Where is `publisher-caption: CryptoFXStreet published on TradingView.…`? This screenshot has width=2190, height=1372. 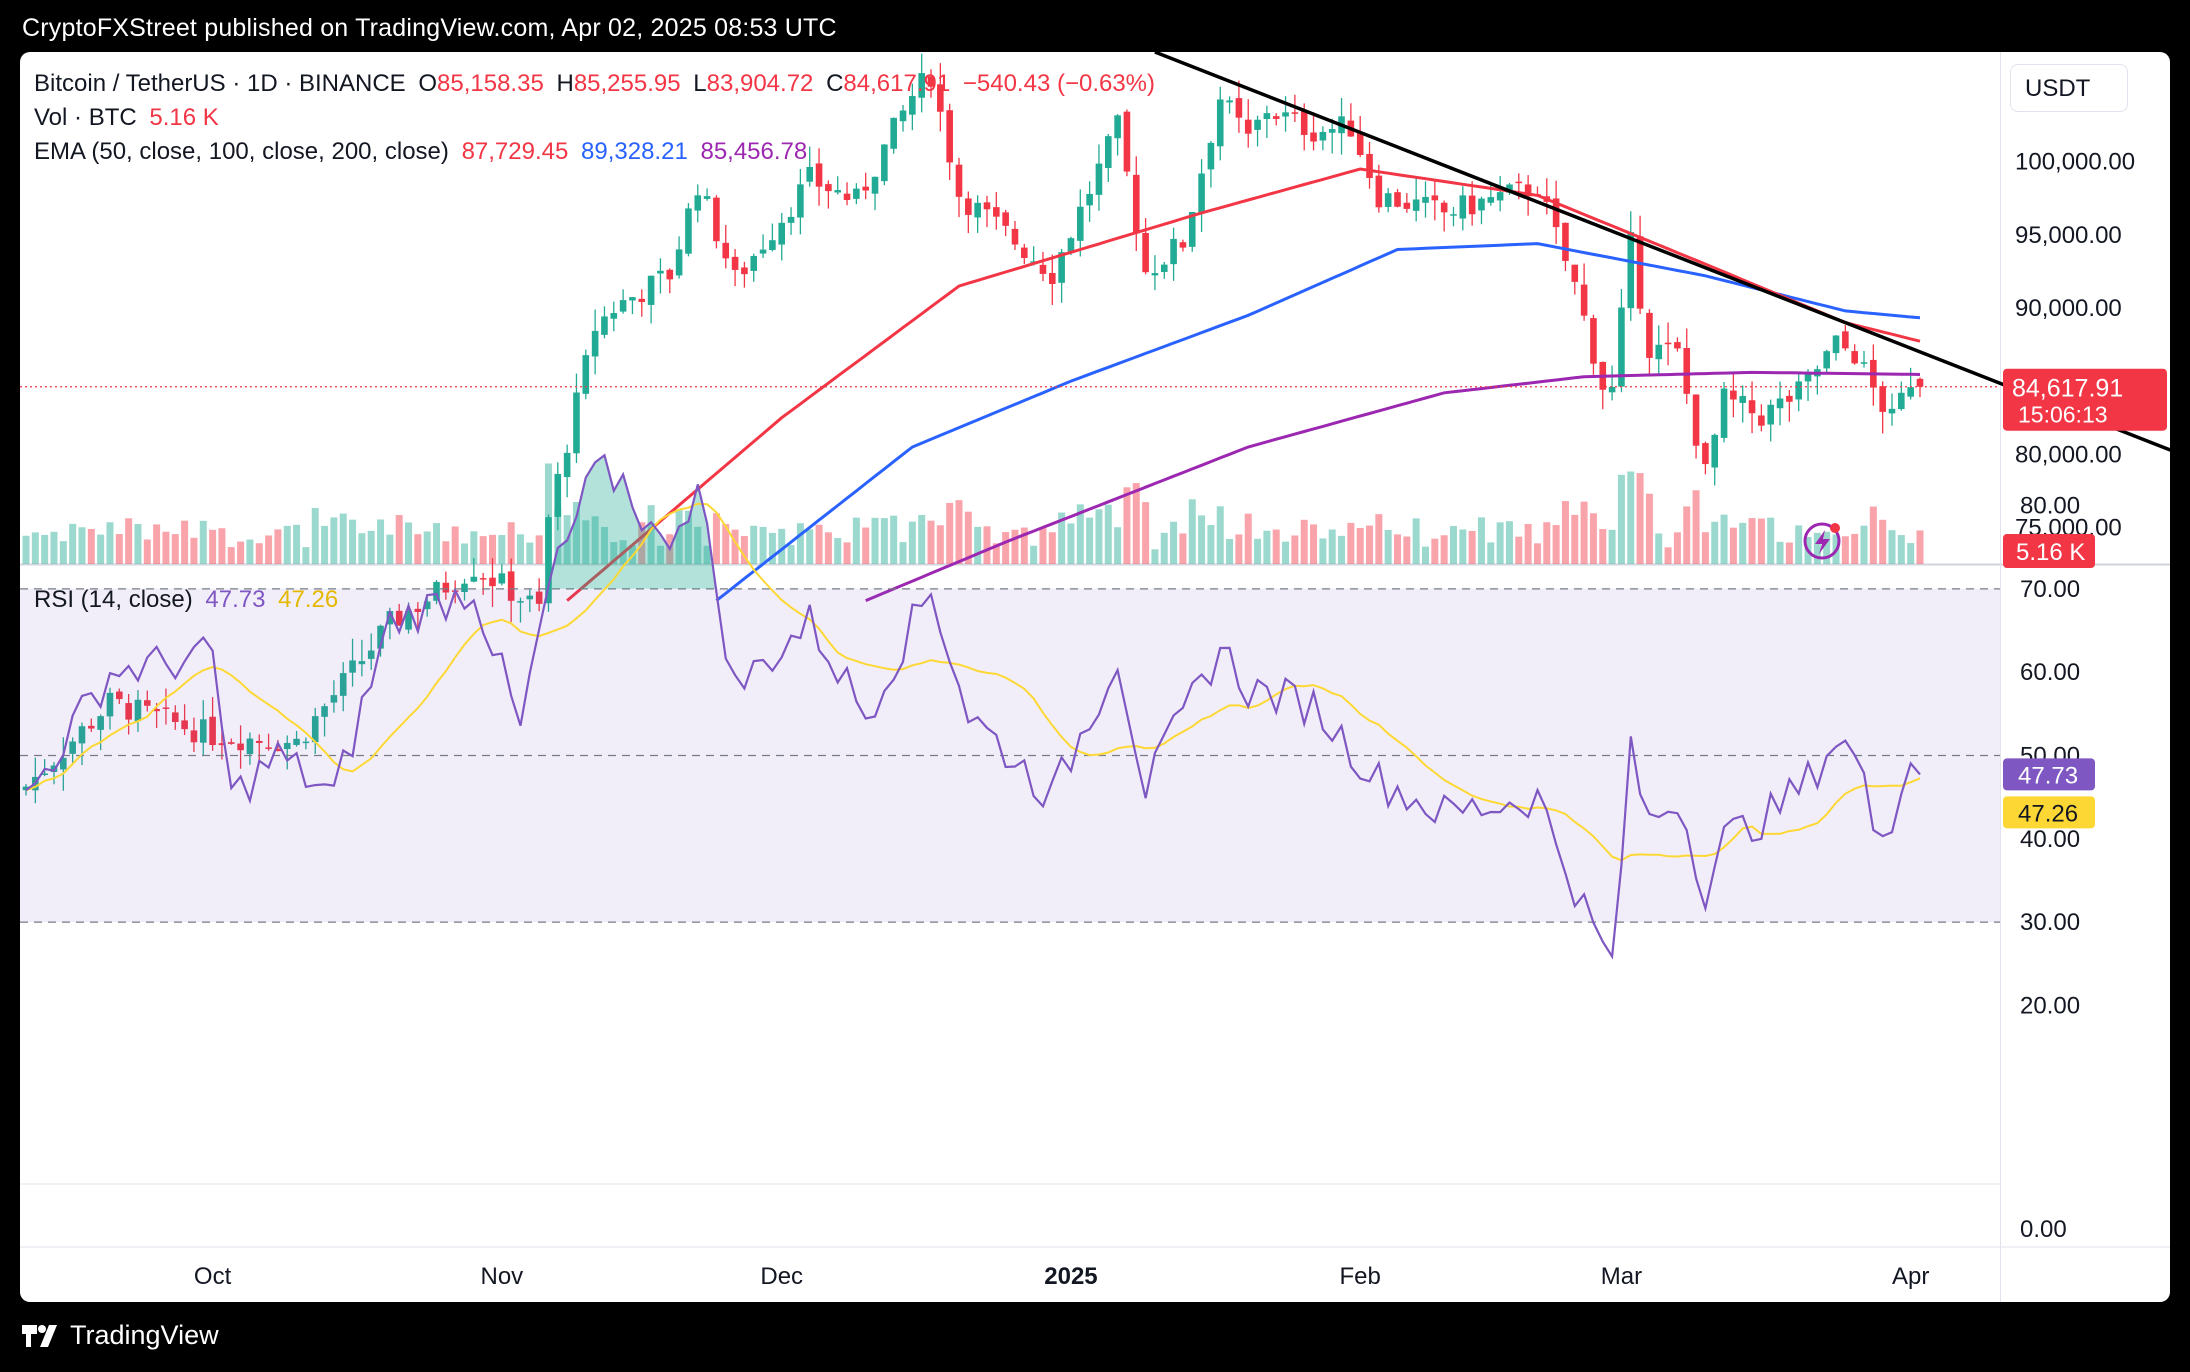 publisher-caption: CryptoFXStreet published on TradingView.… is located at coordinates (429, 28).